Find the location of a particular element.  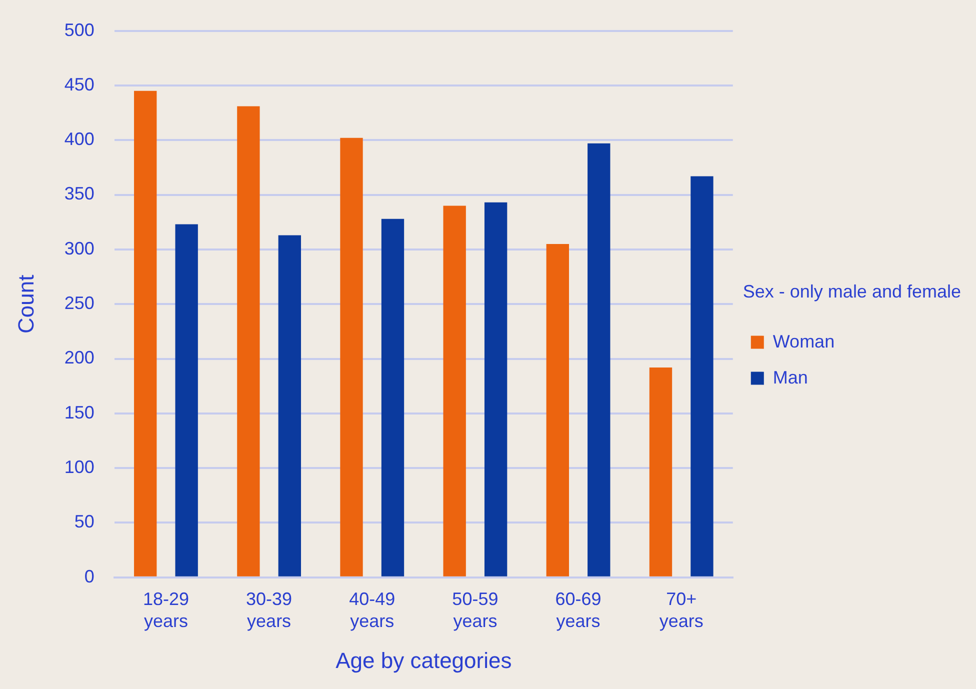

x-tick-label: 70+ years is located at coordinates (681, 610).